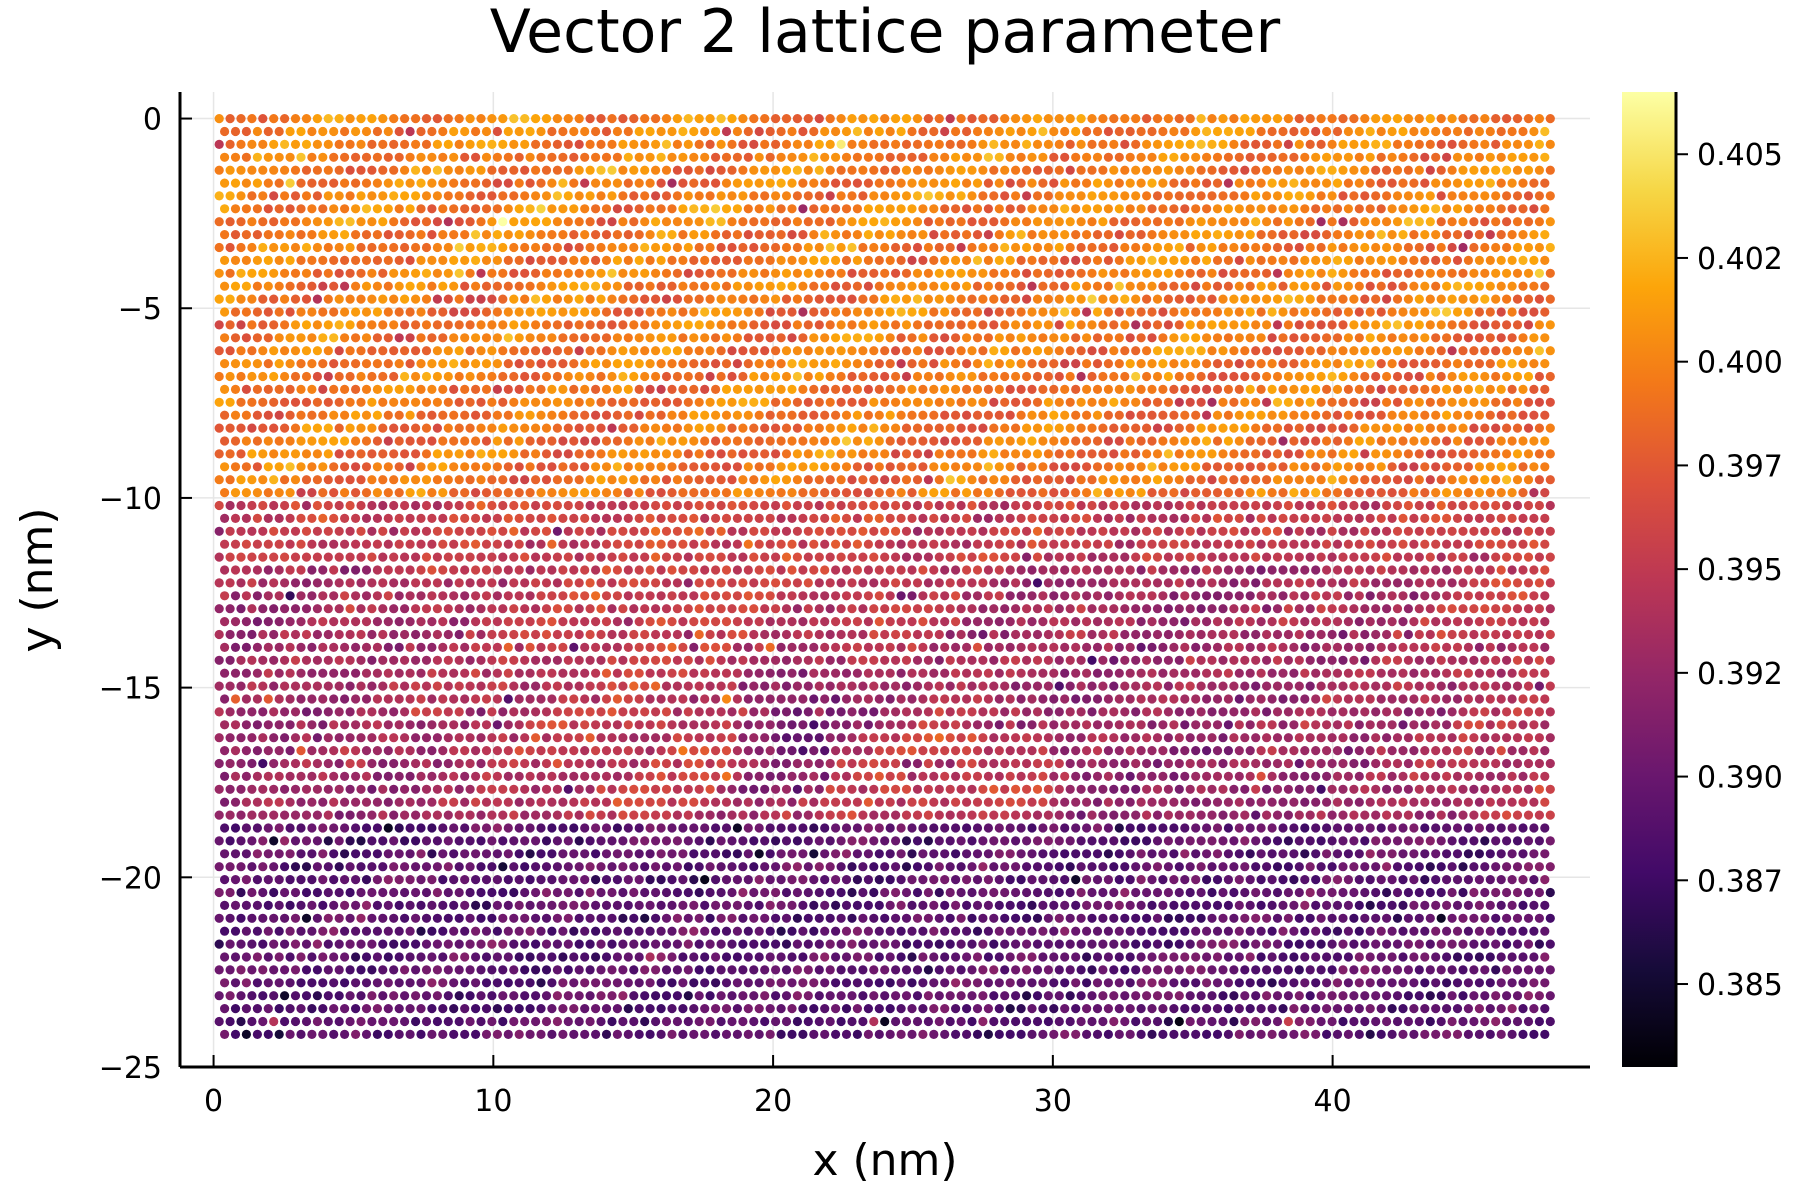 The image size is (1800, 1200). Describe the element at coordinates (1359, 312) in the screenshot. I see `point-1942` at that location.